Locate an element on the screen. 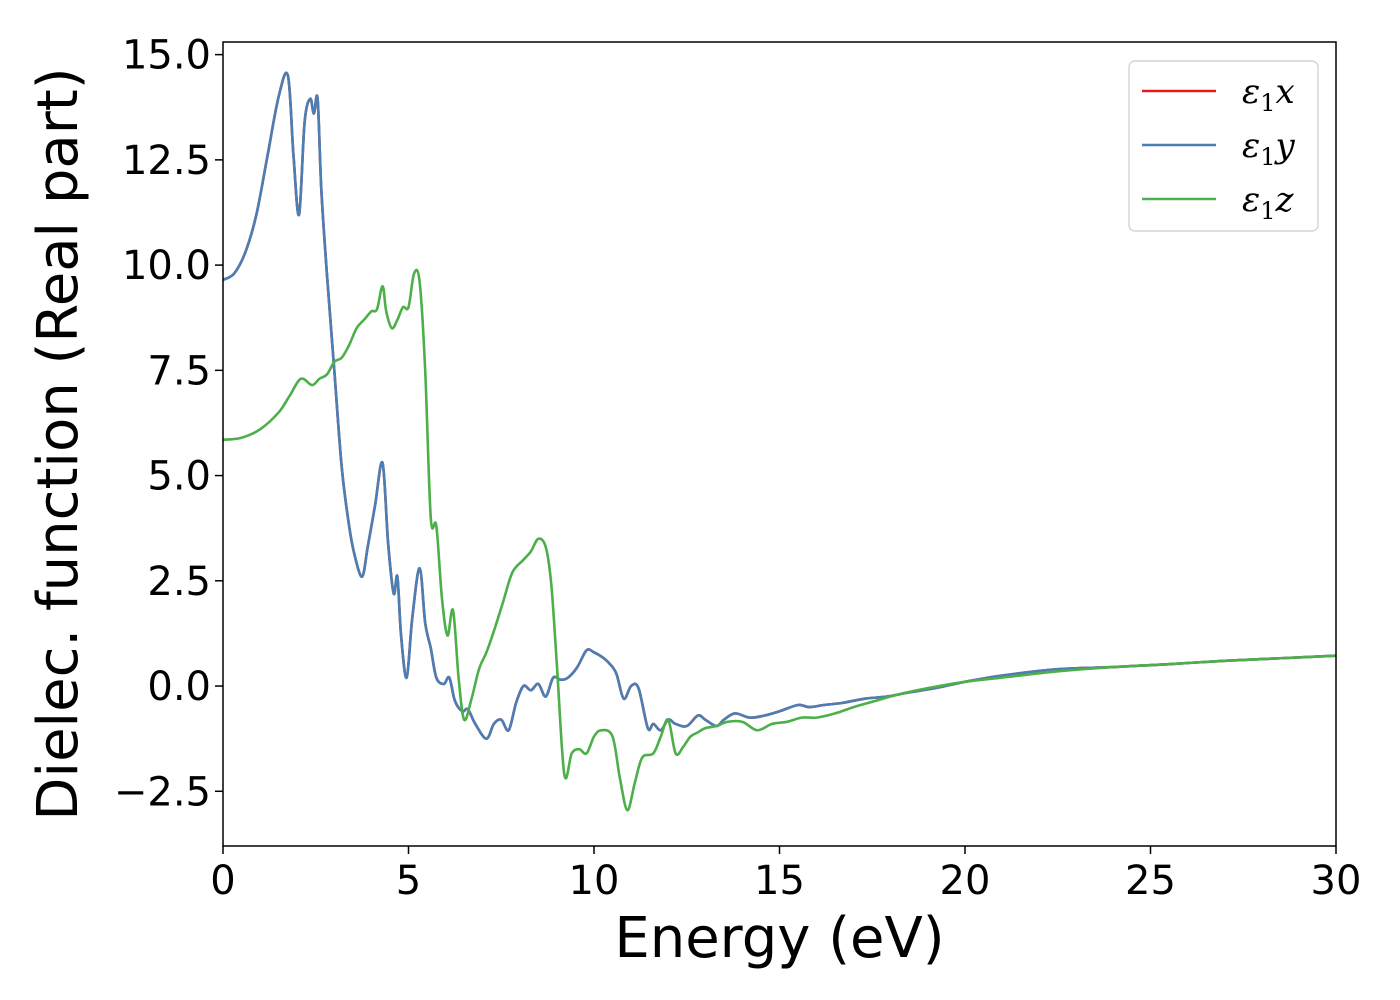  legend-label: ε1z is located at coordinates (1268, 202).